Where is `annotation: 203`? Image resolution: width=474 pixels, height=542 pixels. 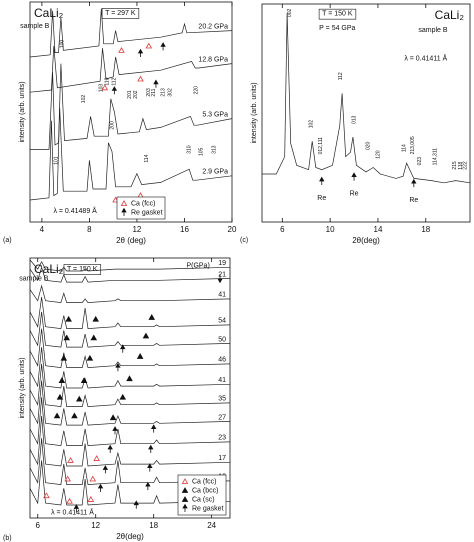
annotation: 203 is located at coordinates (149, 92).